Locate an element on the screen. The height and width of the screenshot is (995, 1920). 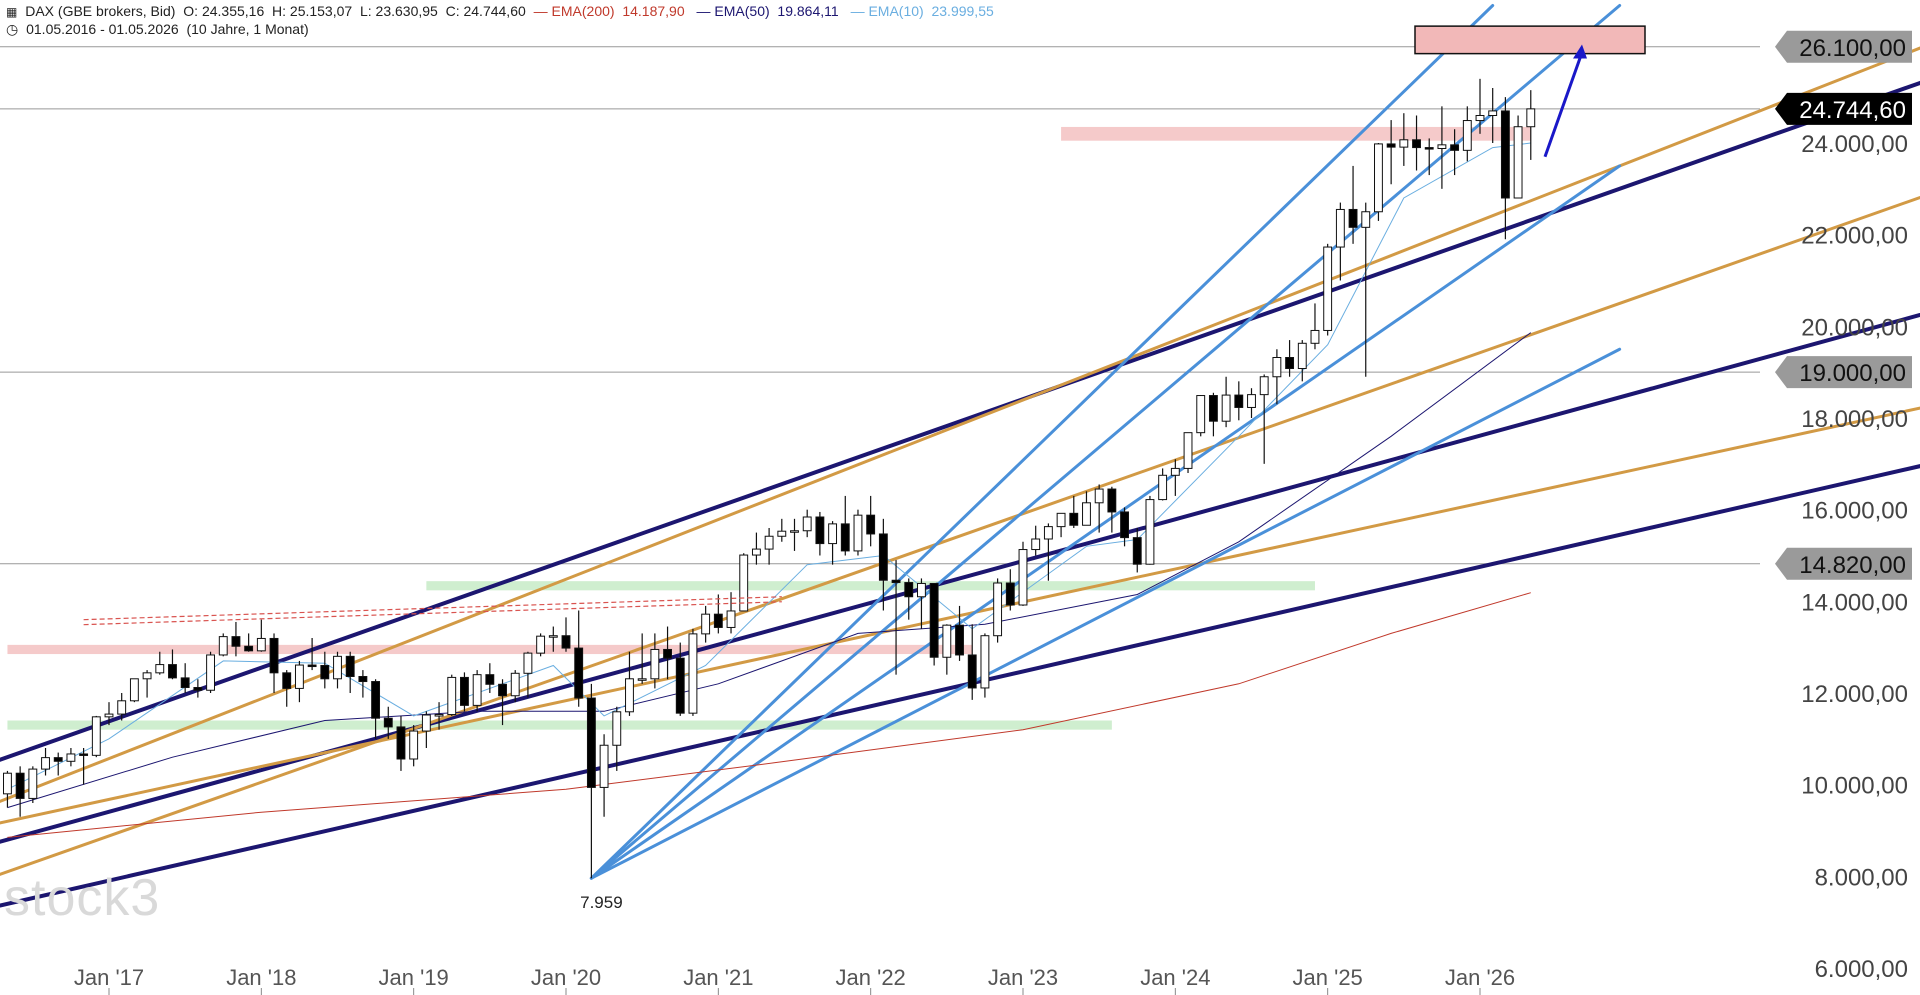
x-tick-label: Jan '20 is located at coordinates (566, 977).